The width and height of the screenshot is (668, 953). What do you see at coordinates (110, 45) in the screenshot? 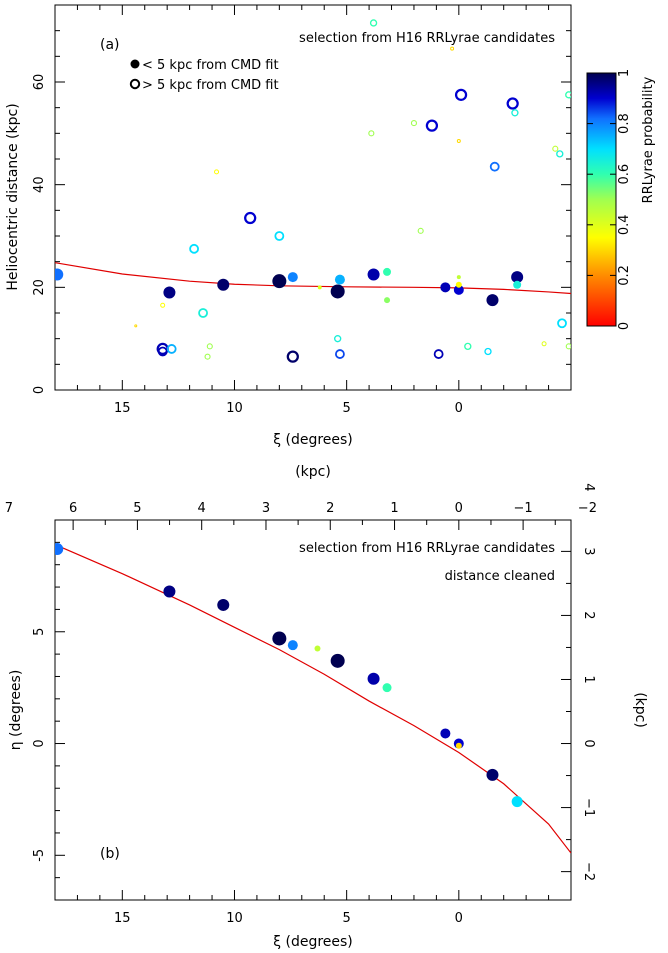
I see `panel-a-label: (a)` at bounding box center [110, 45].